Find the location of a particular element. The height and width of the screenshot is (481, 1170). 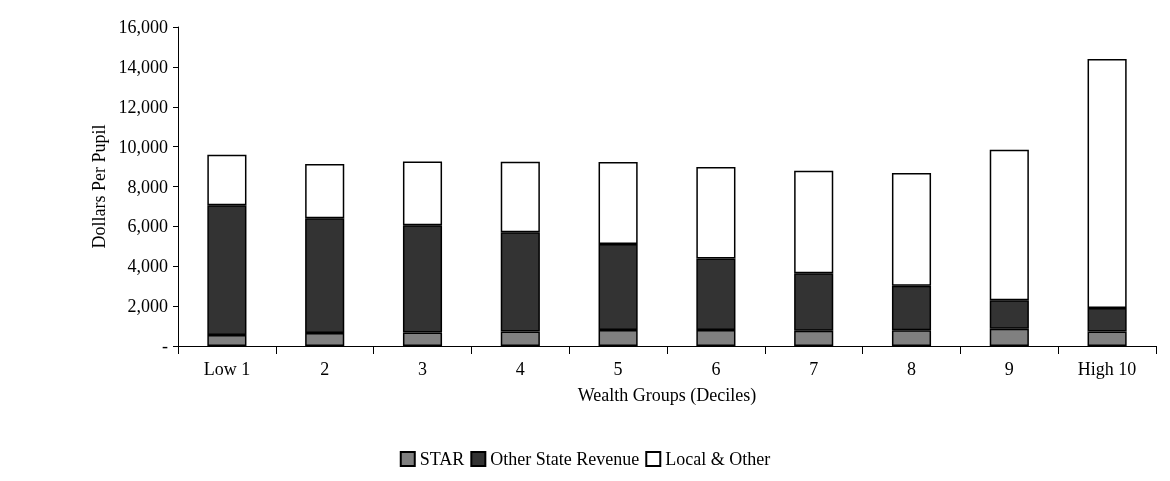

legend-label: STAR is located at coordinates (442, 459).